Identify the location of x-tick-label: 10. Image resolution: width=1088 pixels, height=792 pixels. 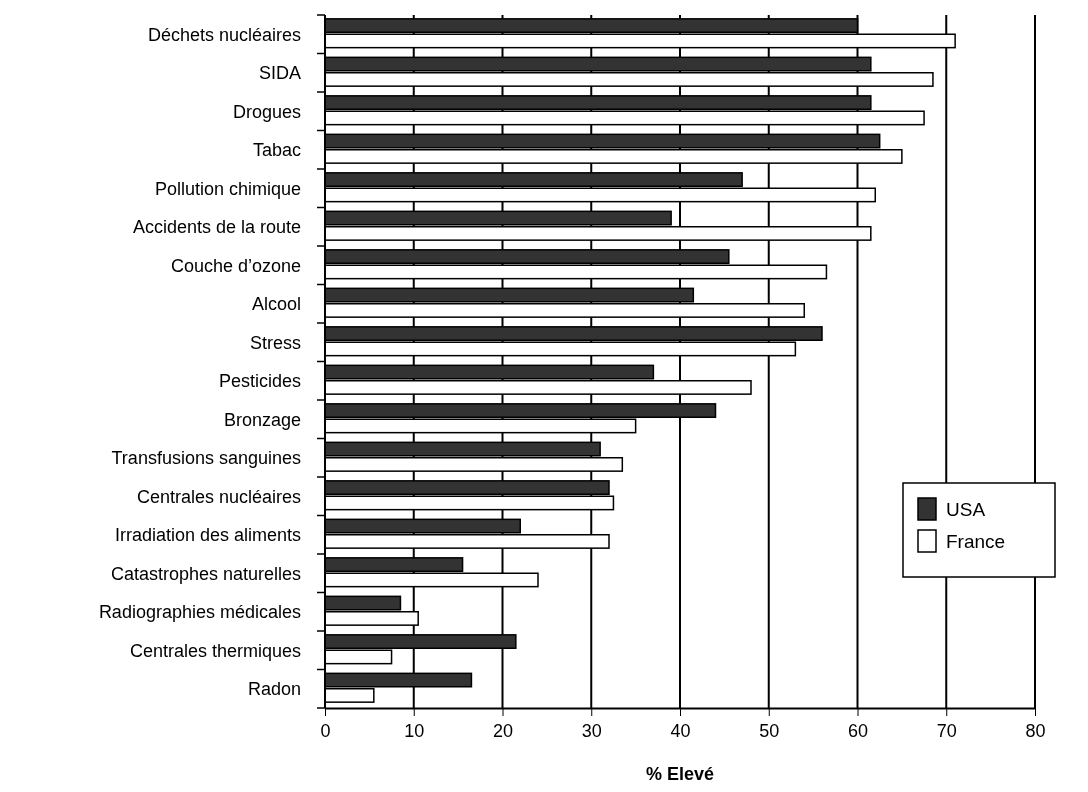
(414, 731).